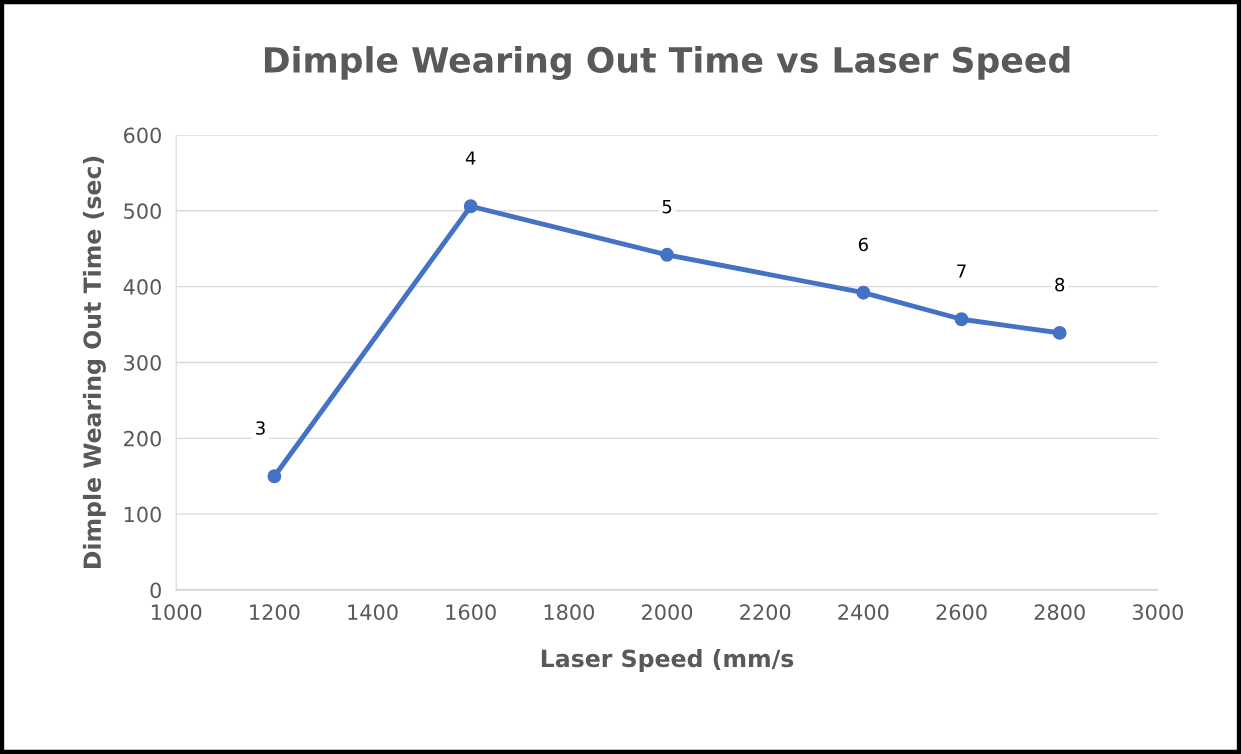 Image resolution: width=1241 pixels, height=754 pixels. Describe the element at coordinates (765, 612) in the screenshot. I see `x-tick-label: 2200` at that location.